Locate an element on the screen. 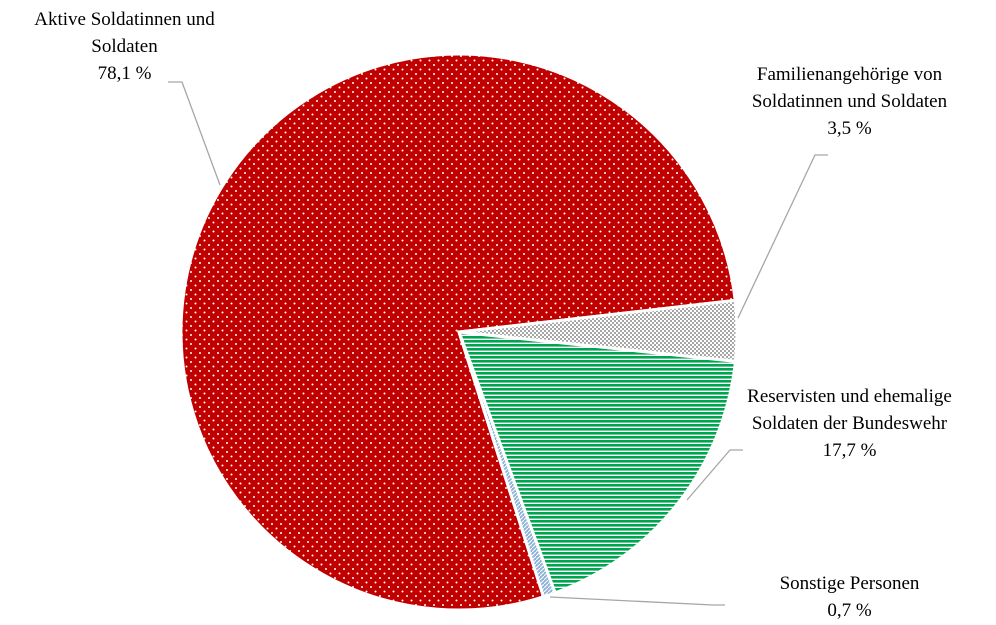 This screenshot has height=625, width=996. slice-label: Sonstige Personen 0,7 % is located at coordinates (849, 597).